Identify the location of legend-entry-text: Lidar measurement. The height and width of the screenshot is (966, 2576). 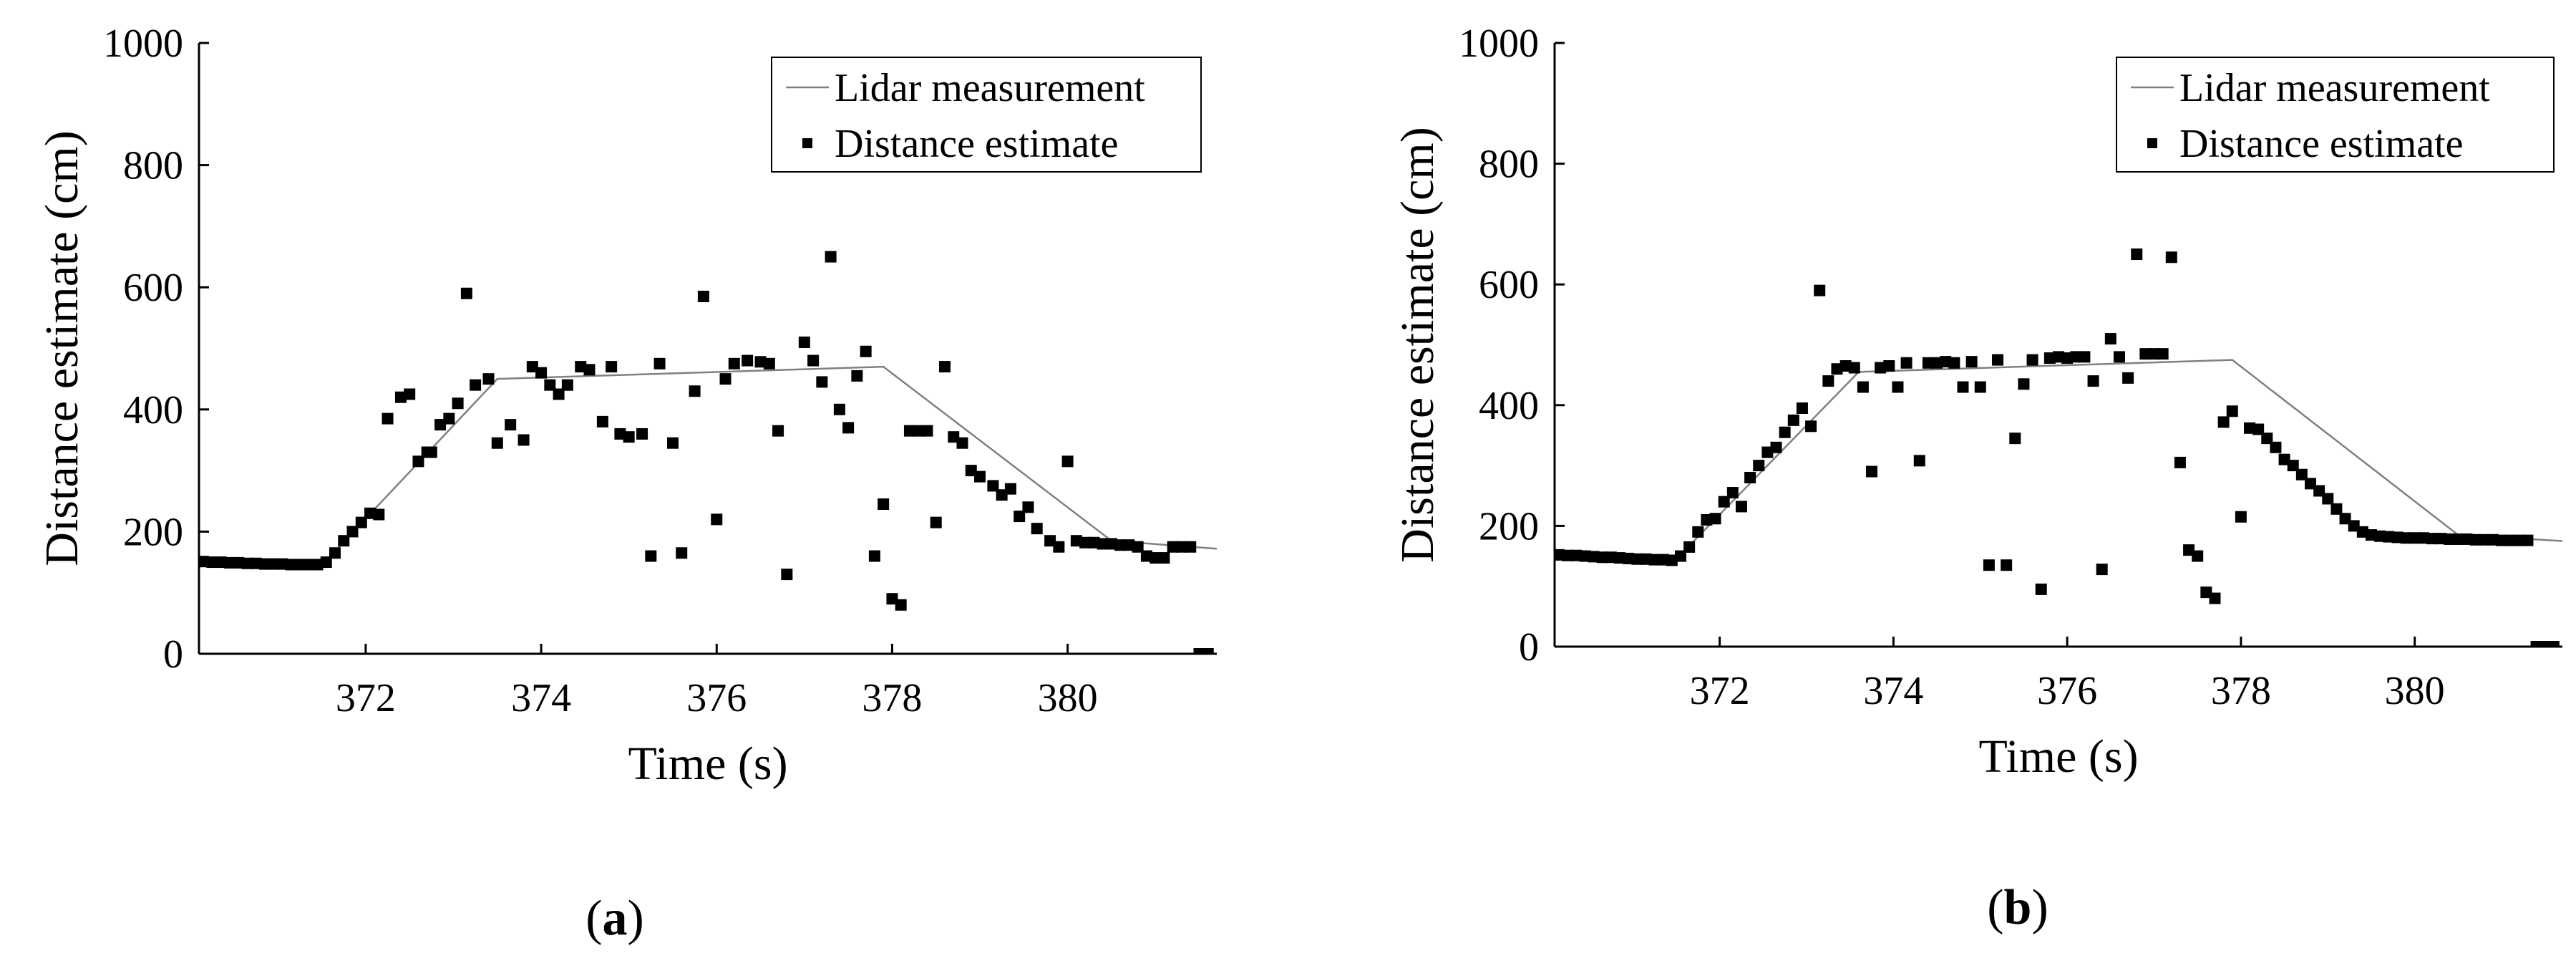
(990, 88).